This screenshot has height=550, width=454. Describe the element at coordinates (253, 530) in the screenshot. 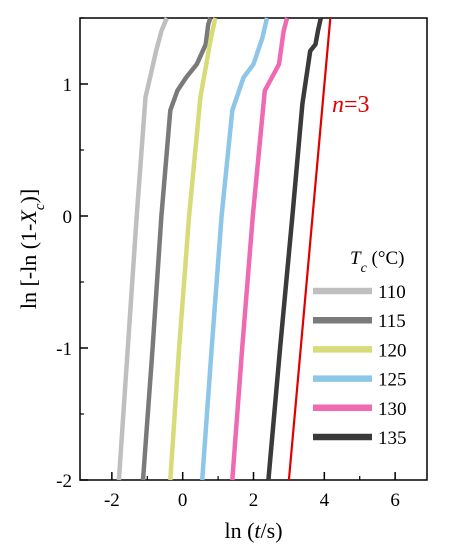

I see `x-axis-label: ln (t/s)` at that location.